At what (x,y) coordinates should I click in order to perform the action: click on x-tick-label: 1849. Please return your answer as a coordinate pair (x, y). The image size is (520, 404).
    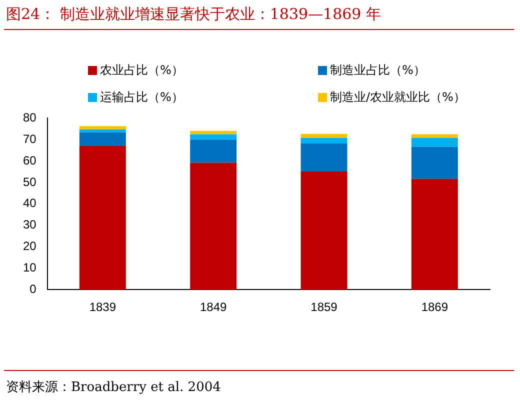
    Looking at the image, I should click on (214, 307).